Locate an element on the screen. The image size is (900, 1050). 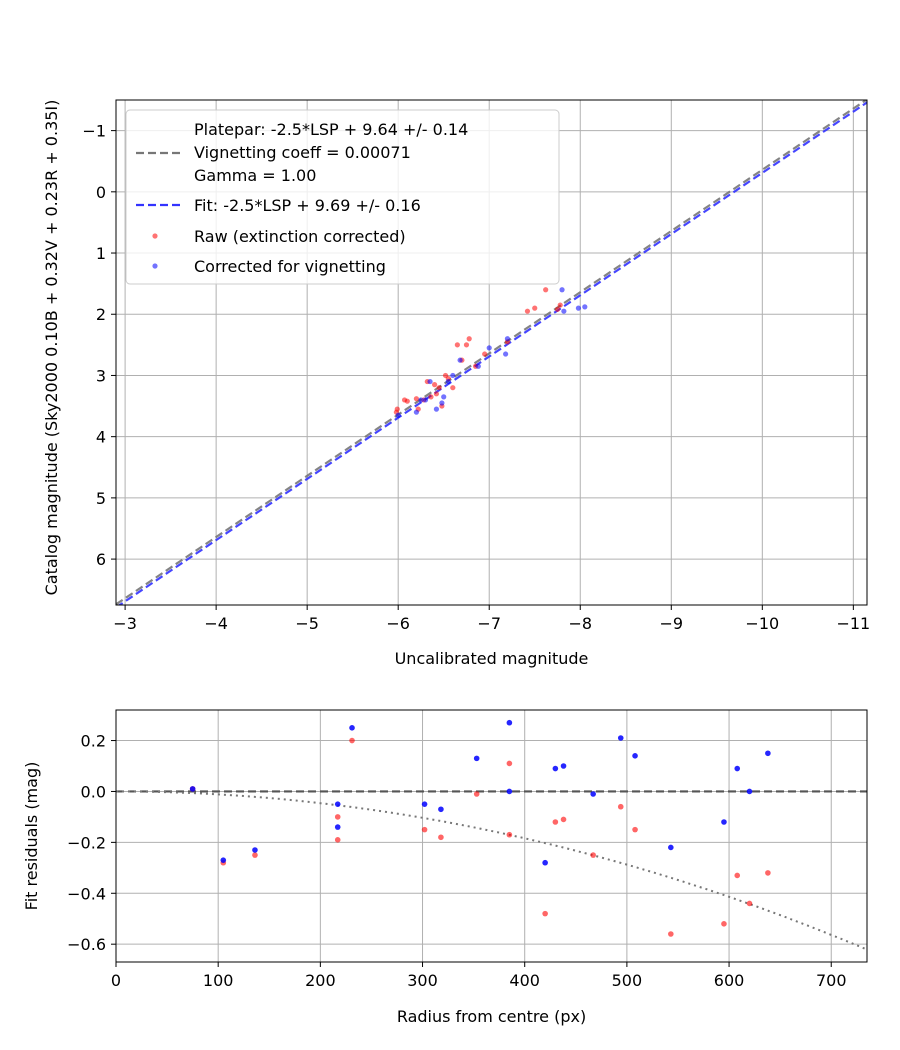
bottom-y-axis-label: Fit residuals (mag) is located at coordinates (31, 836).